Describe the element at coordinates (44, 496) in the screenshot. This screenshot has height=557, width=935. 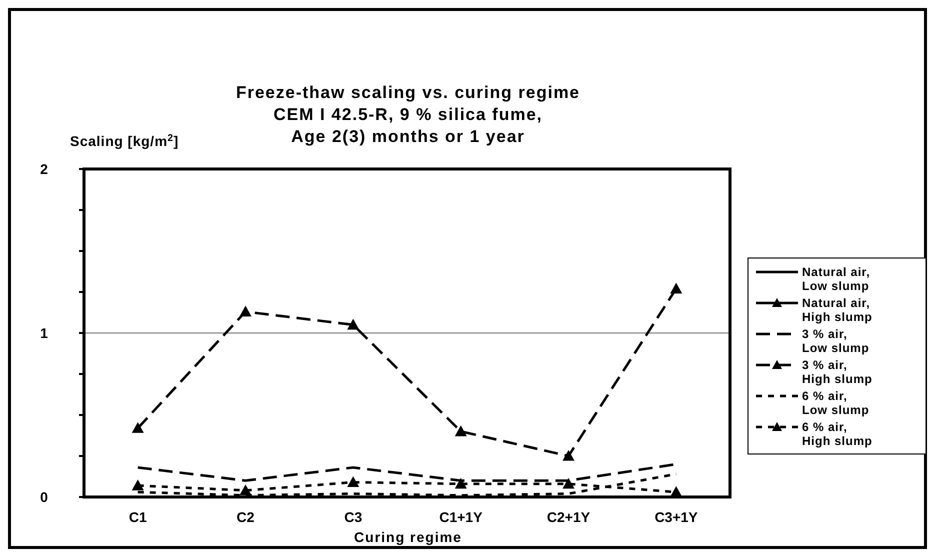
I see `y-tick-label: 0` at that location.